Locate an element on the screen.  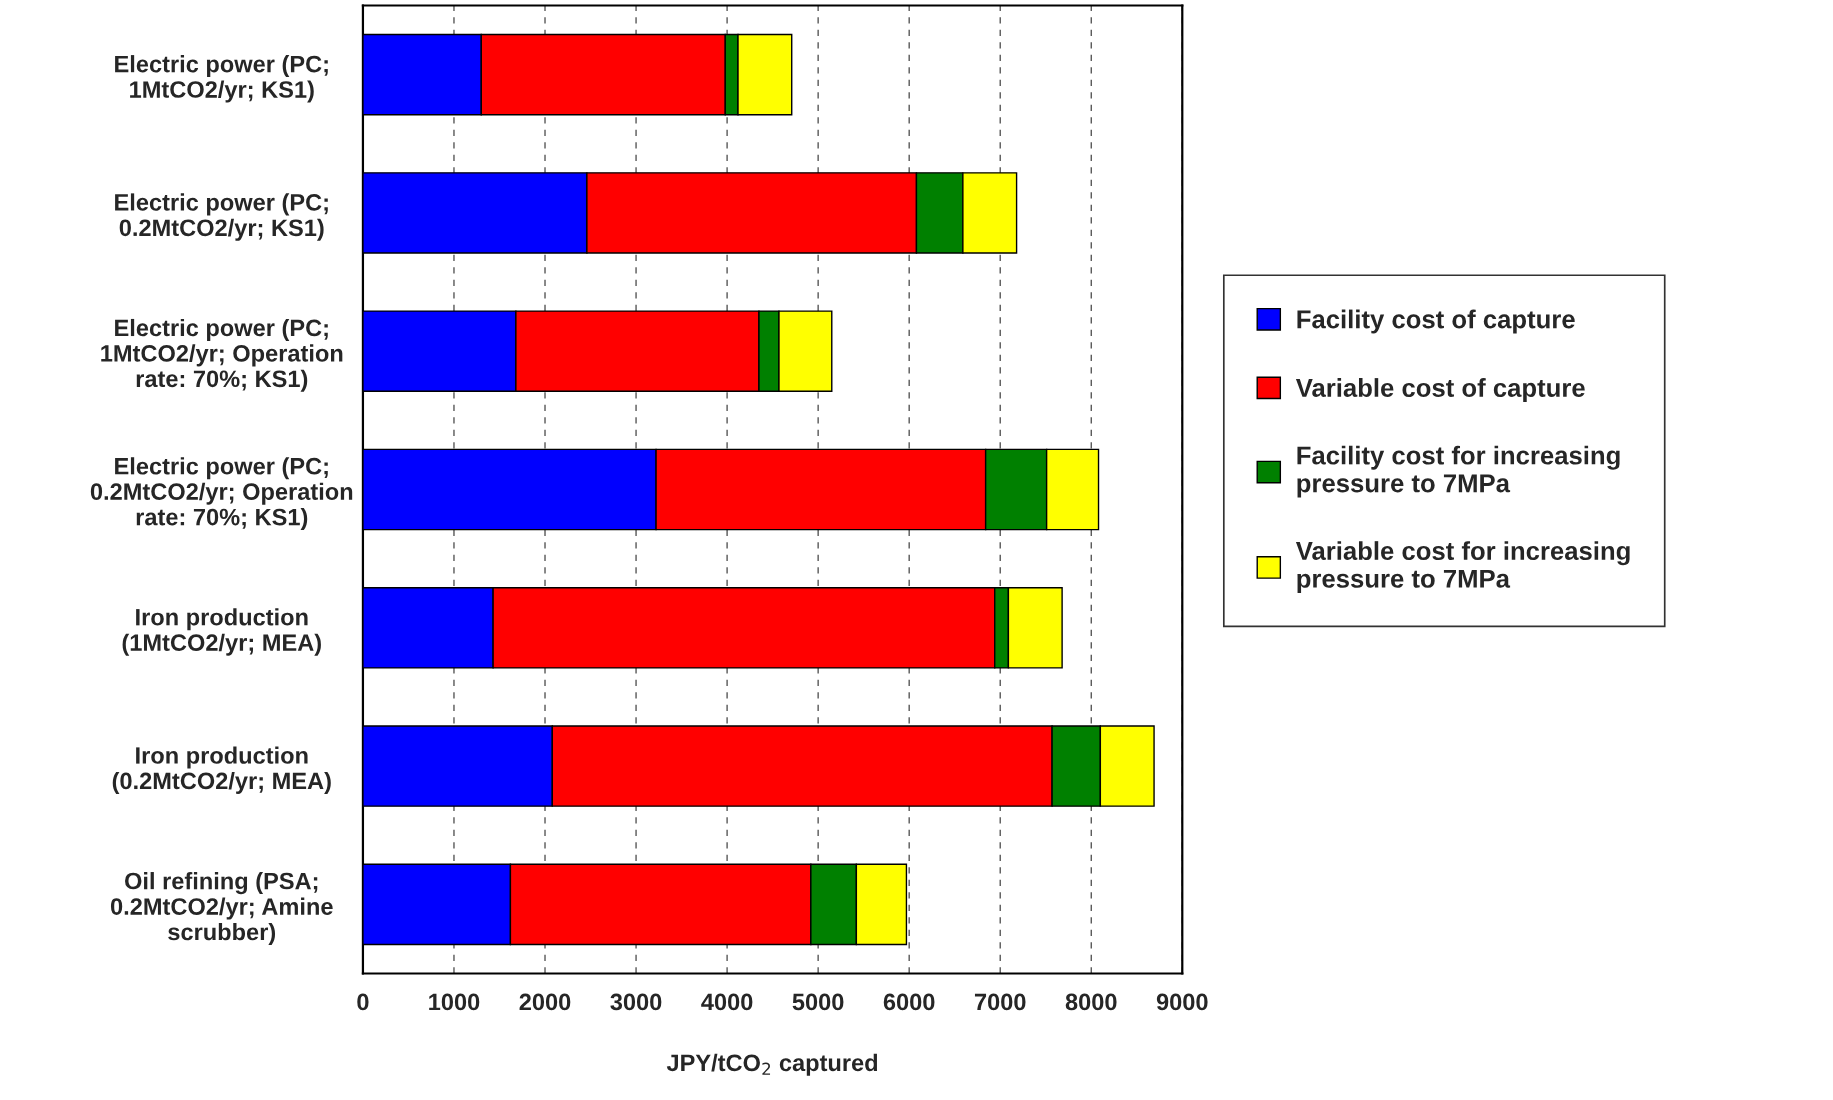
x-tick-label: 1000 is located at coordinates (454, 1002).